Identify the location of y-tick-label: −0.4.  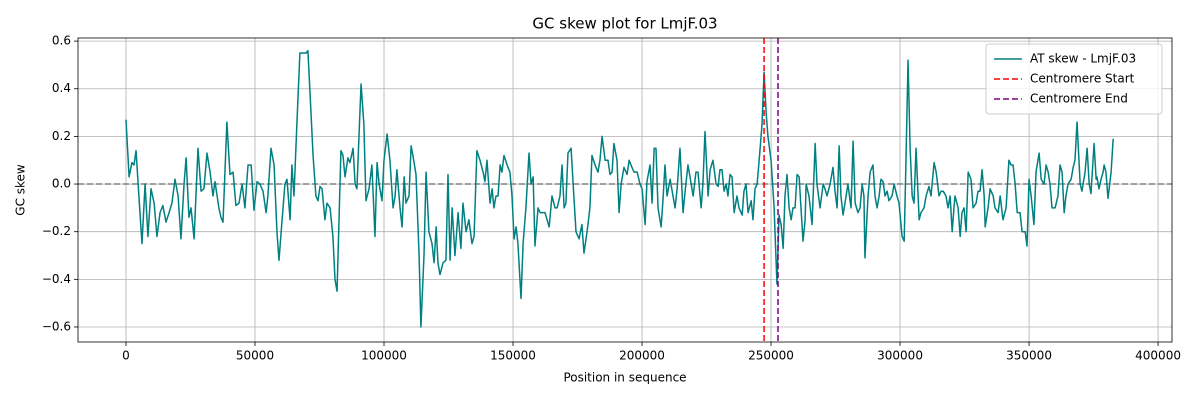
(56, 279).